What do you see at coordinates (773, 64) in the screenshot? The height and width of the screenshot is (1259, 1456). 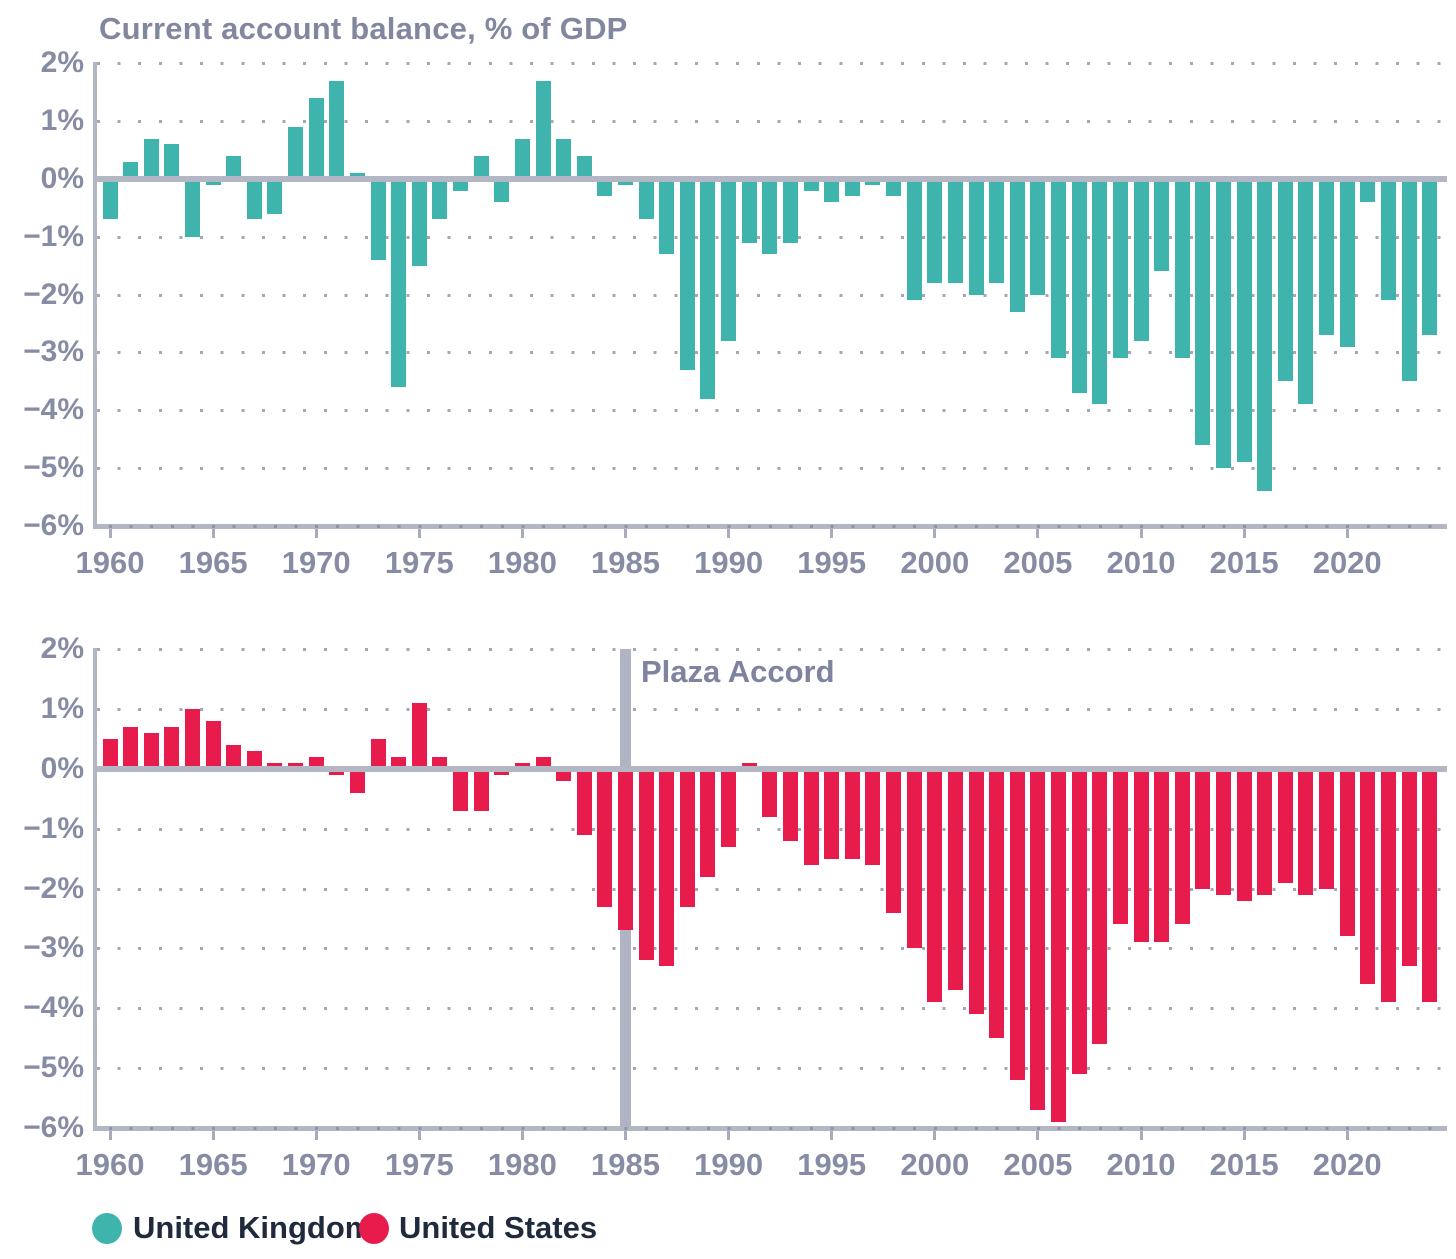 I see `gridline-2pct` at bounding box center [773, 64].